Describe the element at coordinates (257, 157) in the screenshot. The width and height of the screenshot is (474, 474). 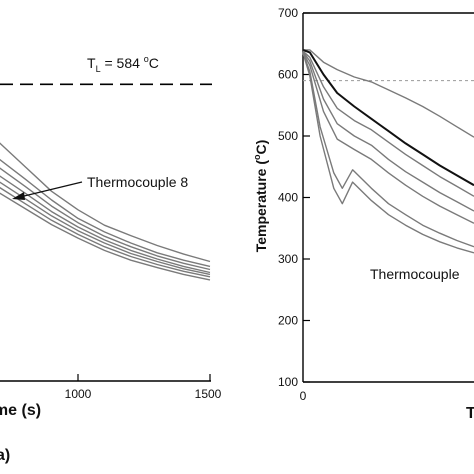
I see `ylabel-sup: o` at that location.